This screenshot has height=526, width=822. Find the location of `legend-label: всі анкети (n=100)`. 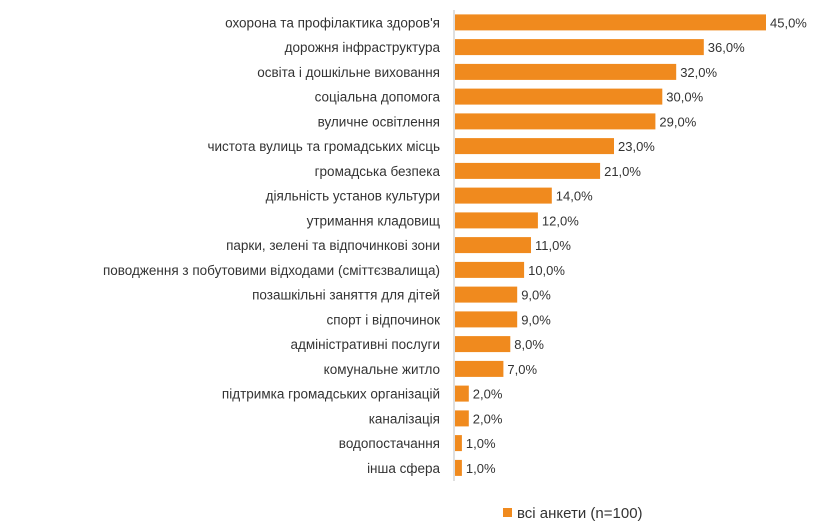

legend-label: всі анкети (n=100) is located at coordinates (580, 513).